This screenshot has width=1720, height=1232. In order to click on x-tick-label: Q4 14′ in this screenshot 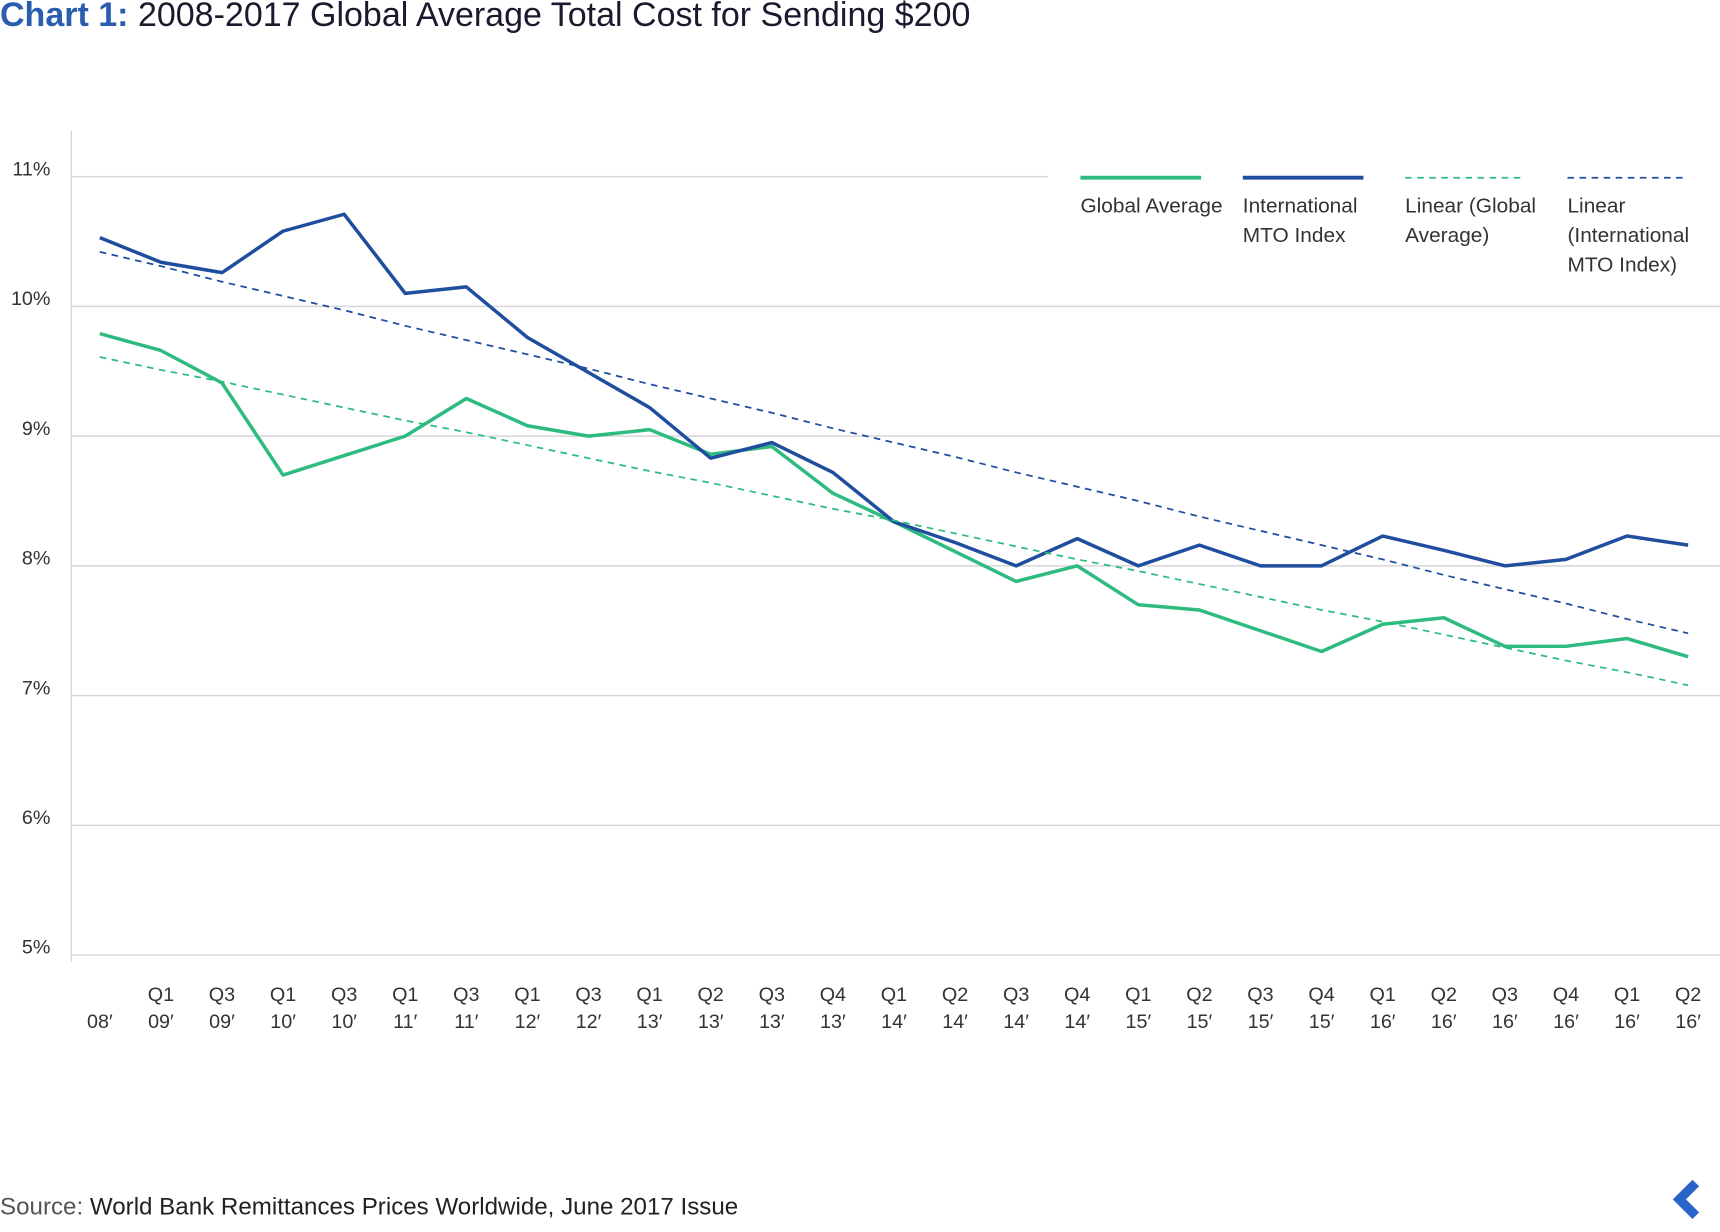, I will do `click(1077, 1008)`.